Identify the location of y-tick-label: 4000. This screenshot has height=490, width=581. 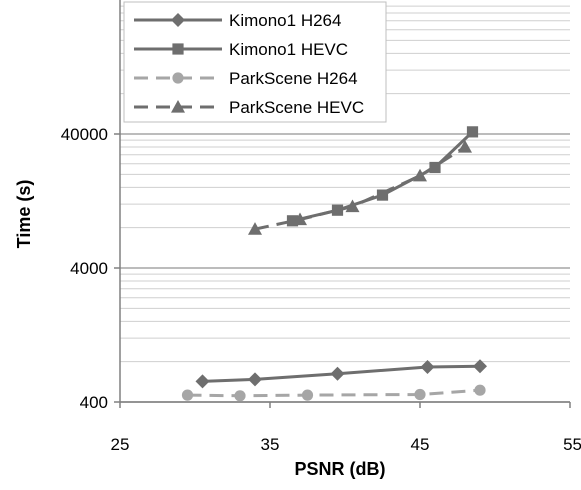
(89, 268).